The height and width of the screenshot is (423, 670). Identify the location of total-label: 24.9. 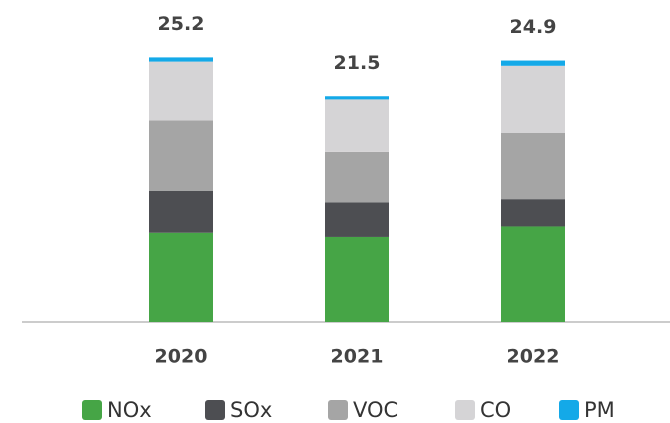
(533, 27).